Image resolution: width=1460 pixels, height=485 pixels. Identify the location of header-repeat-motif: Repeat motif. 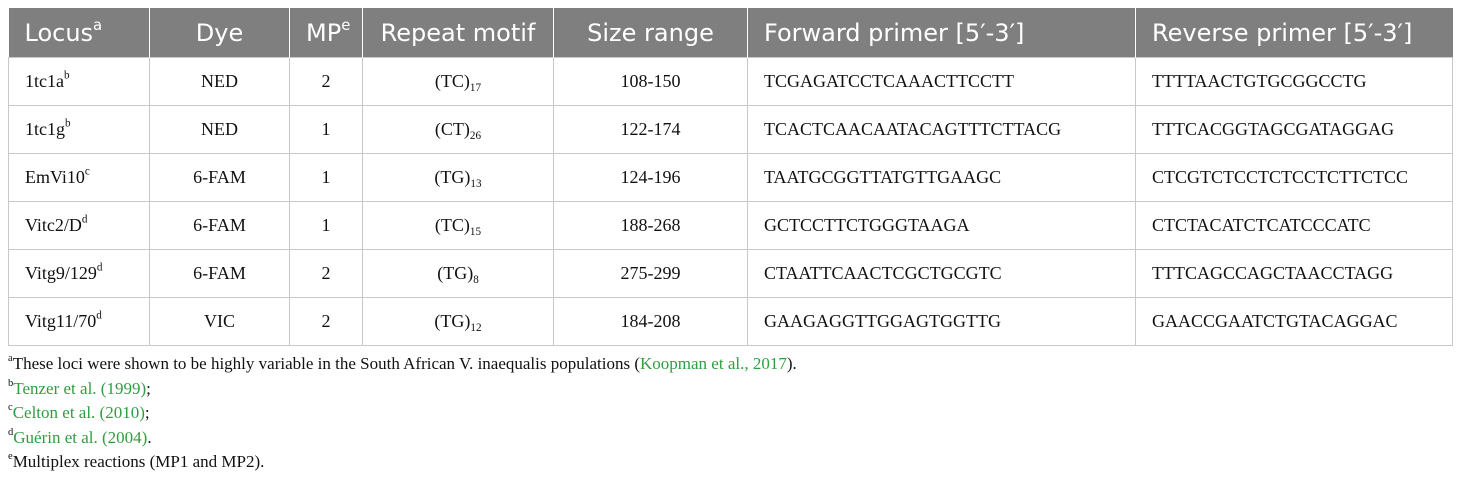
(458, 33).